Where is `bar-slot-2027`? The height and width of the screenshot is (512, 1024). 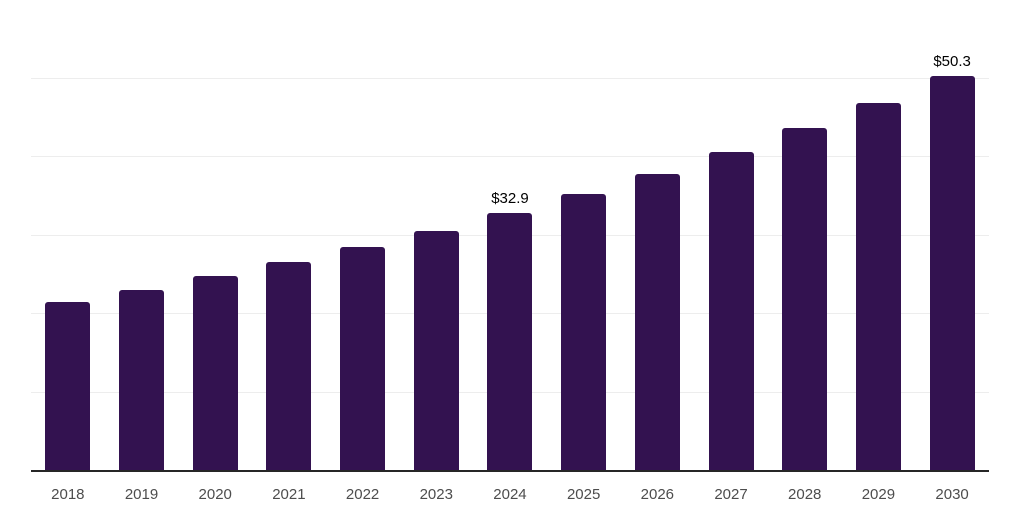 bar-slot-2027 is located at coordinates (731, 235).